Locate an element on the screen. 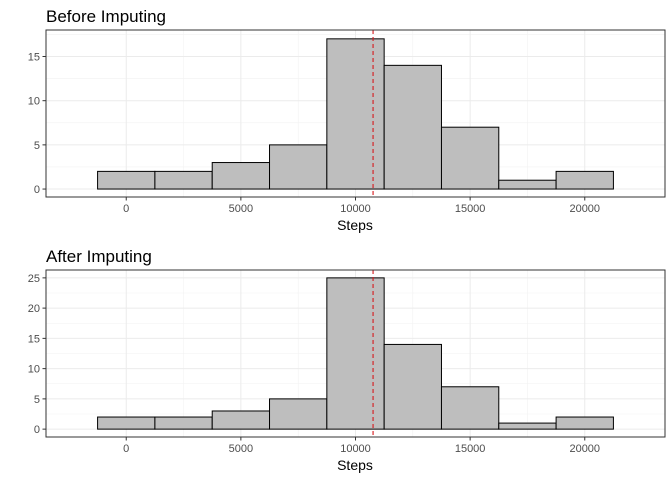  chart-title: After Imputing is located at coordinates (99, 256).